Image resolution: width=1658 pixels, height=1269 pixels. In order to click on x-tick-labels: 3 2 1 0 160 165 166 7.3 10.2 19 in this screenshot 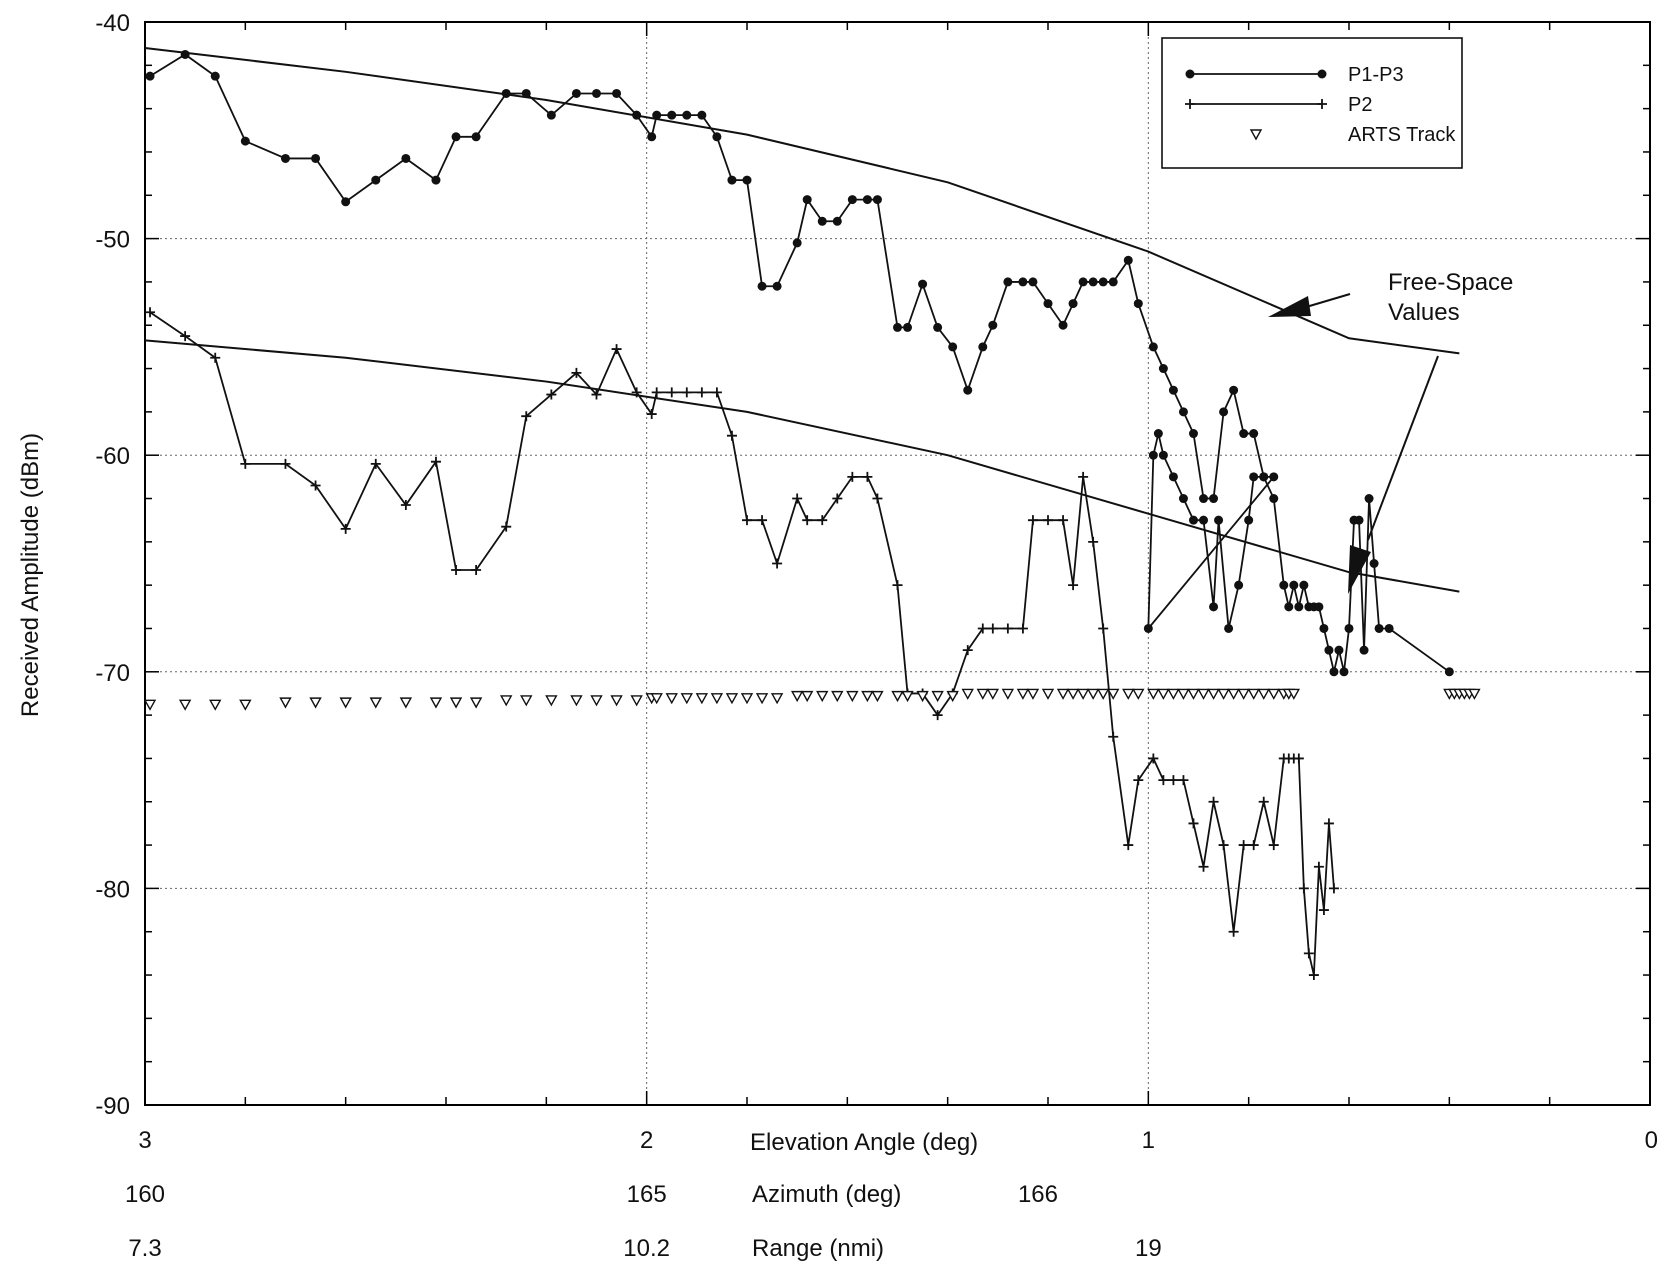, I will do `click(891, 1194)`.